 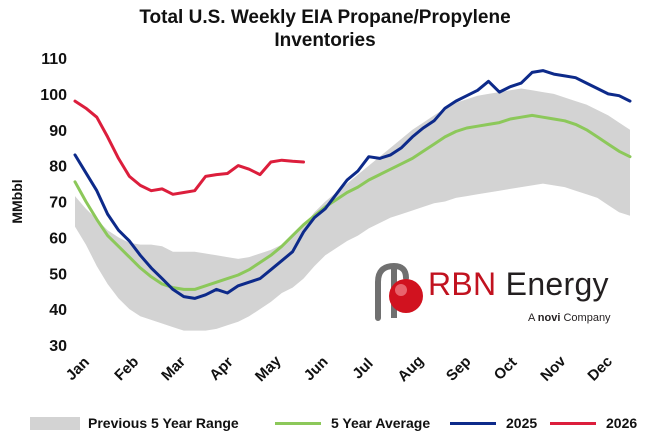 What do you see at coordinates (54, 59) in the screenshot?
I see `y-tick-label: 110` at bounding box center [54, 59].